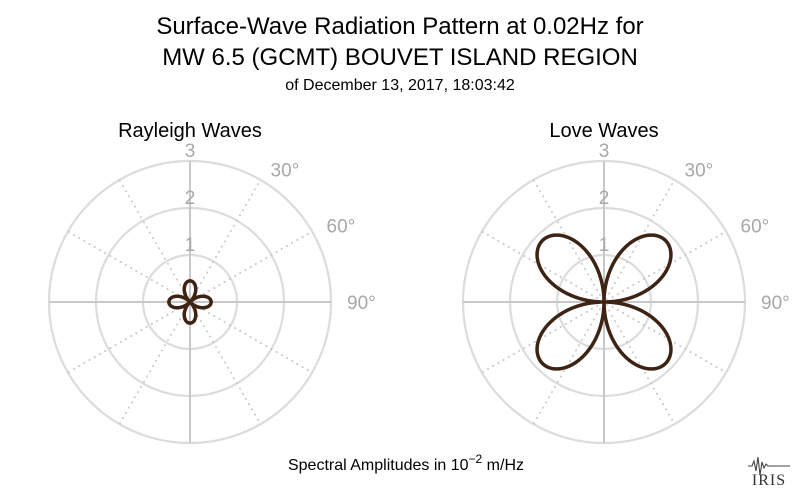 The image size is (800, 493). Describe the element at coordinates (775, 303) in the screenshot. I see `love-angle-tick-90: 90°` at that location.